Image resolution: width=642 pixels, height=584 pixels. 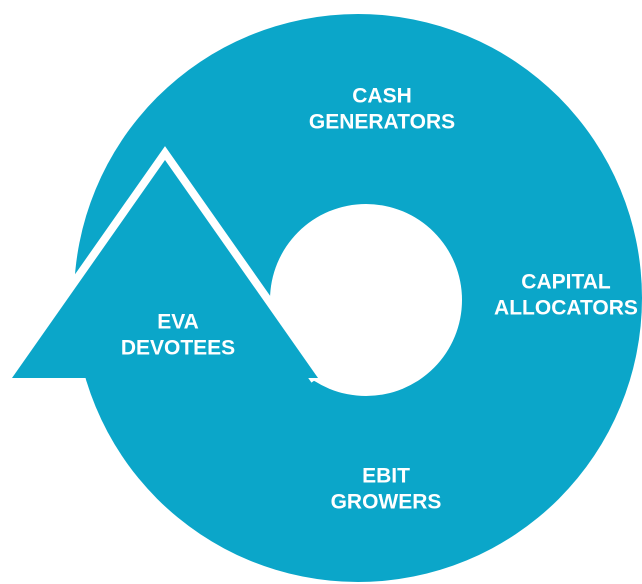 I want to click on node-label: EBIT, so click(x=386, y=476).